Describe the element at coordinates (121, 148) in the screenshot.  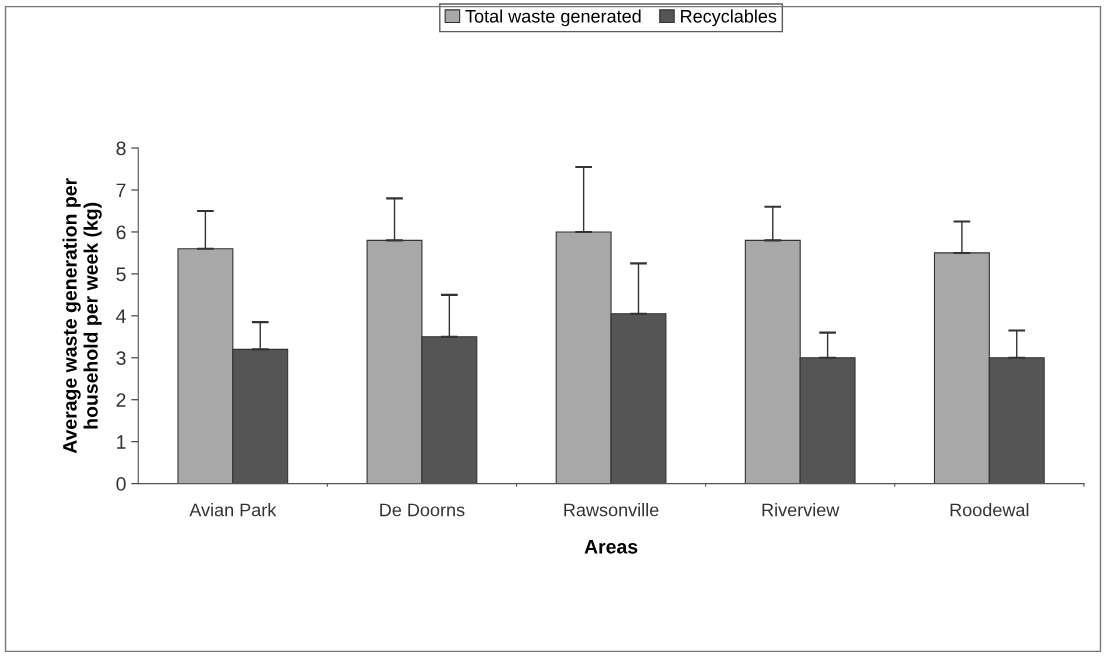
I see `y-tick-label: 8` at that location.